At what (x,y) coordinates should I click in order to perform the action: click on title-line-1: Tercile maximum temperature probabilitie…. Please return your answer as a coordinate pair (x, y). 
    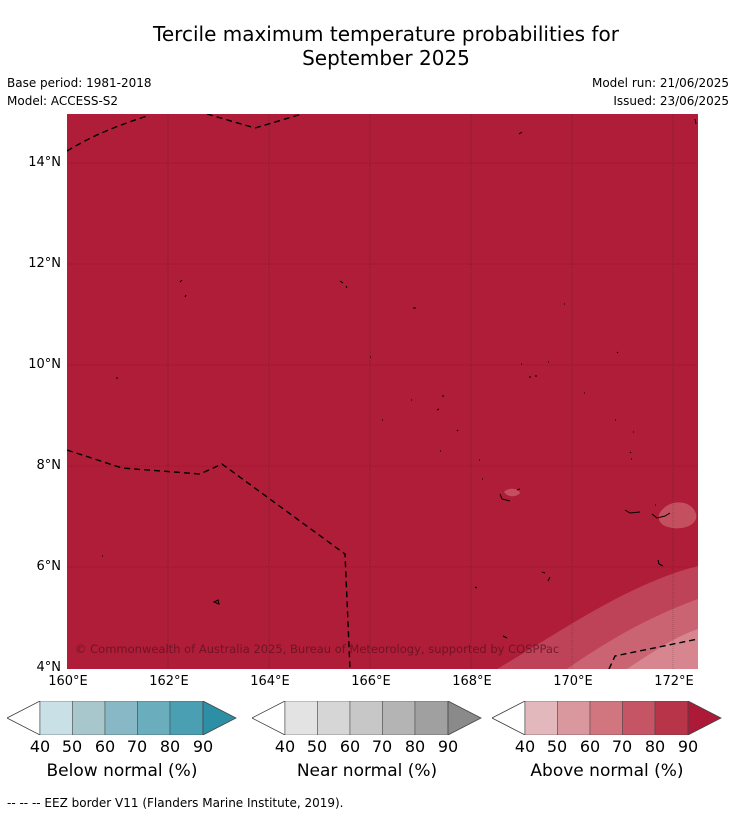
    Looking at the image, I should click on (386, 34).